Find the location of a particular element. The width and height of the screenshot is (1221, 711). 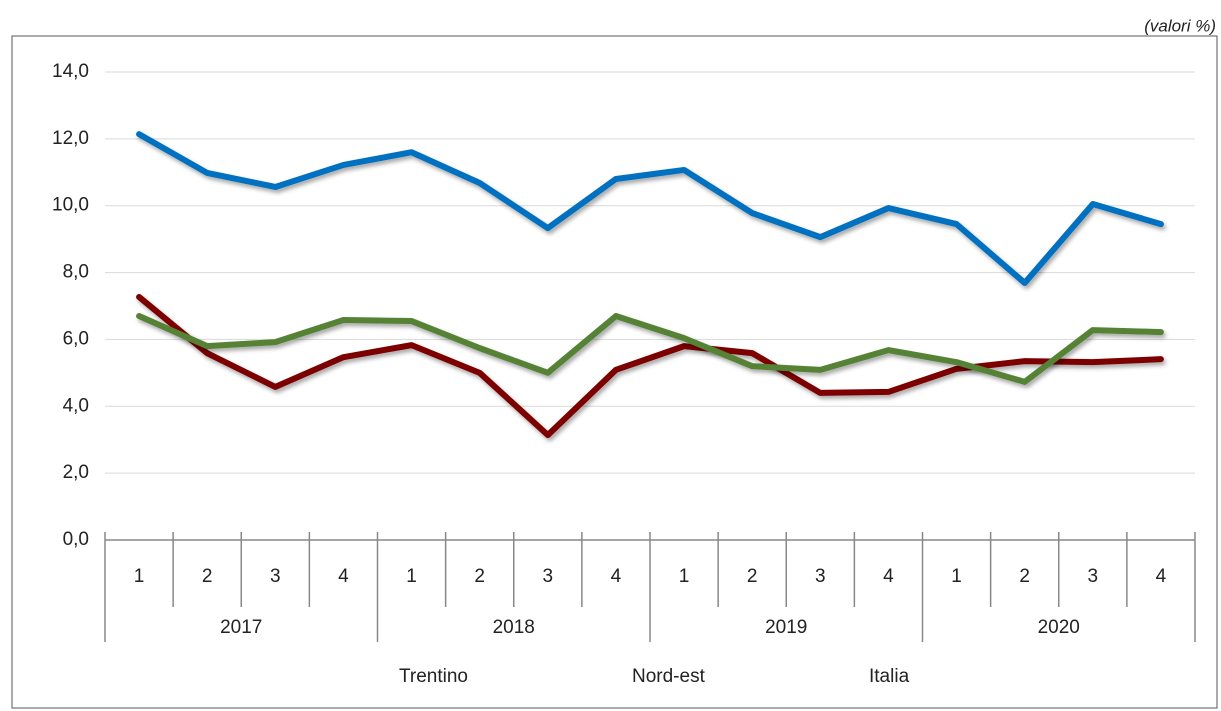

x-group-label: 2020 is located at coordinates (1059, 627).